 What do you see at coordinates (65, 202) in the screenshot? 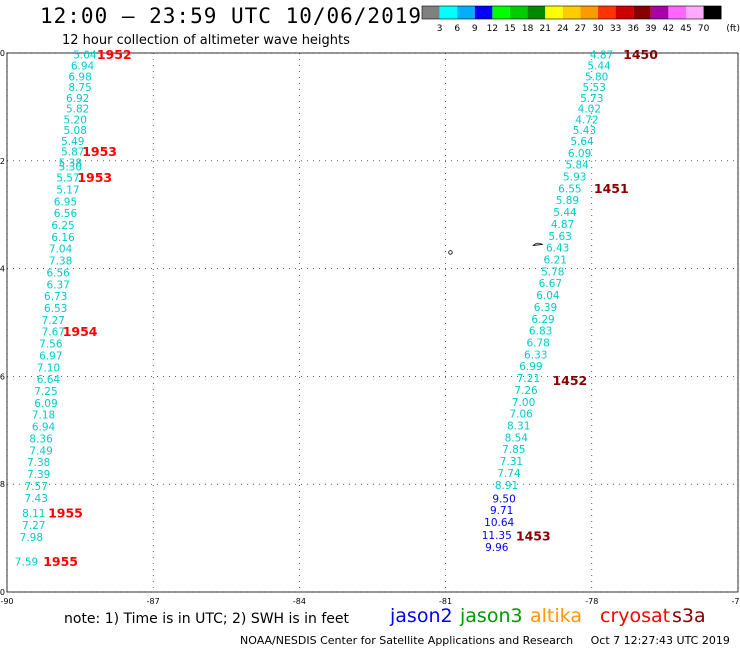
I see `swh-value-label: 6.95` at bounding box center [65, 202].